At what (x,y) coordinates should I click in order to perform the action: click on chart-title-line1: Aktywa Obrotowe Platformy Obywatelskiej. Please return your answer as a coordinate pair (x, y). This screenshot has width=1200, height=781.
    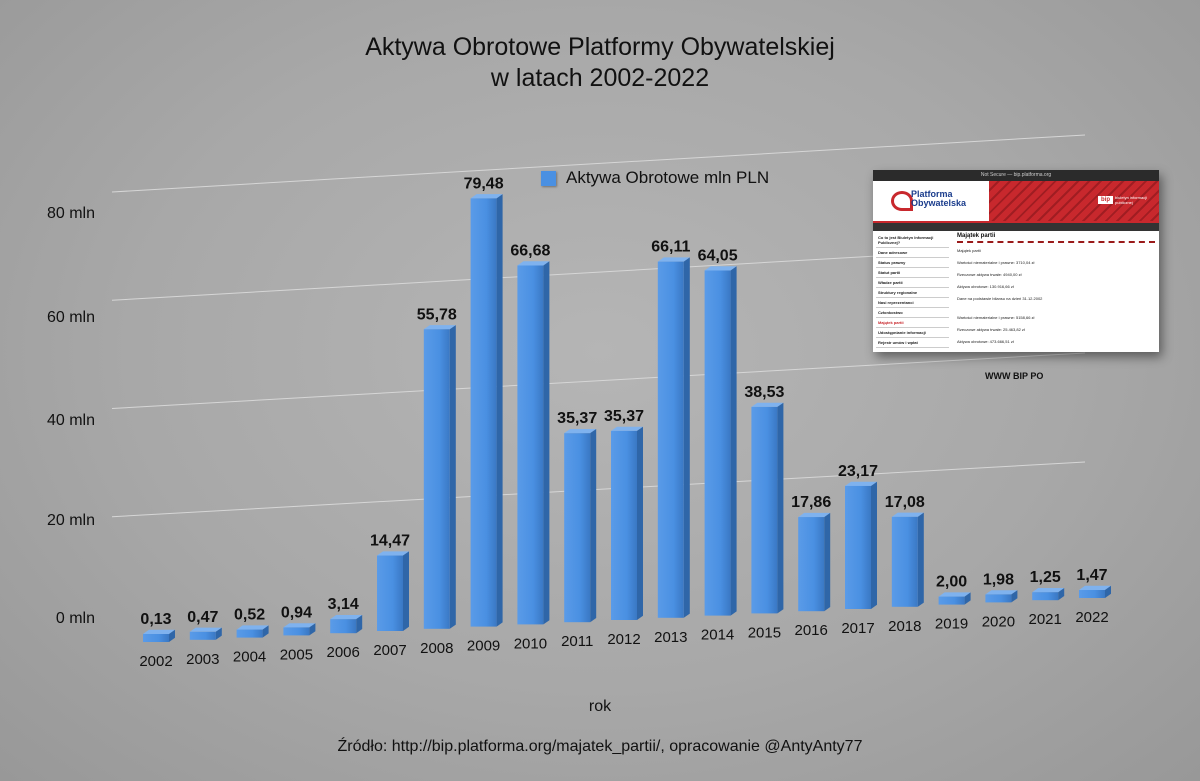
    Looking at the image, I should click on (600, 47).